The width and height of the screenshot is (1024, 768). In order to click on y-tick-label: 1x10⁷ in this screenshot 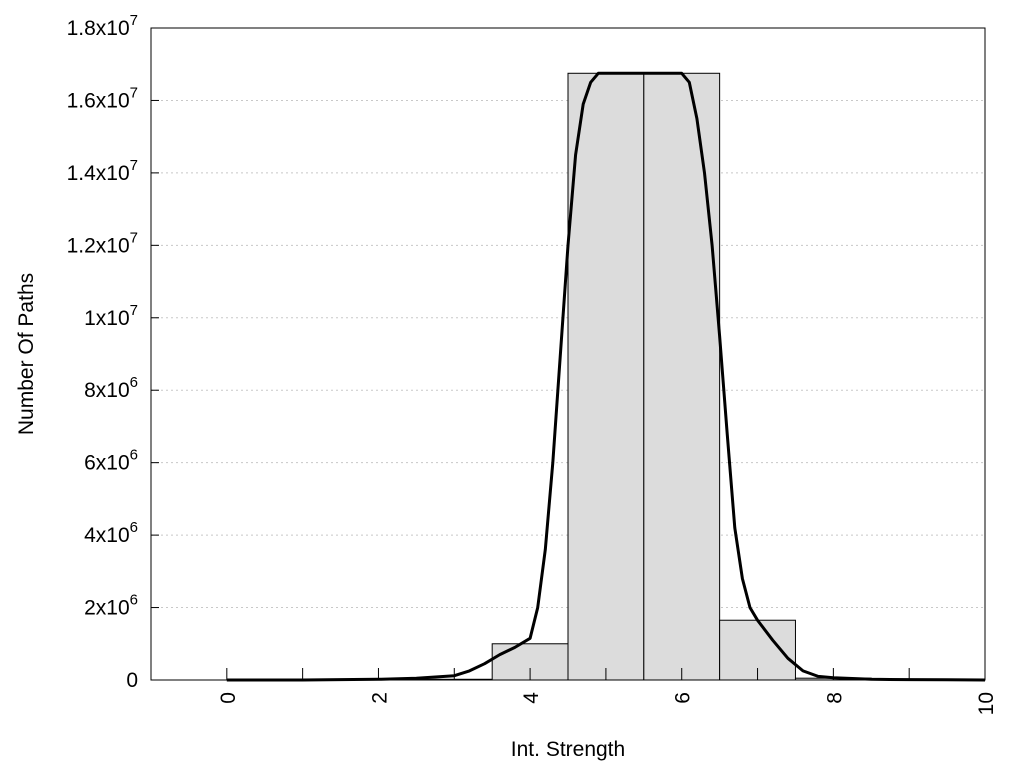, I will do `click(111, 316)`.